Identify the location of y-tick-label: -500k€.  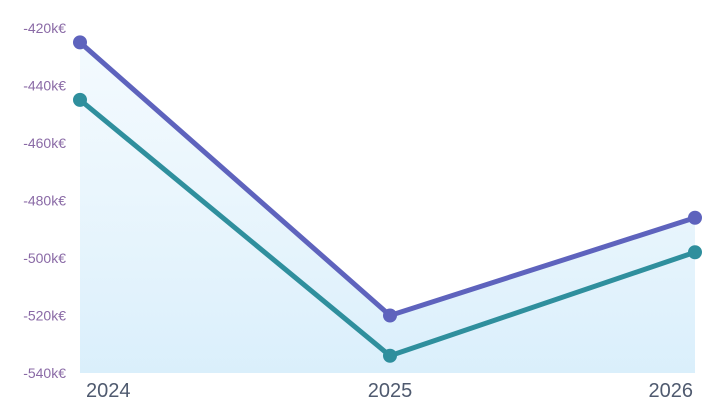
(44, 258).